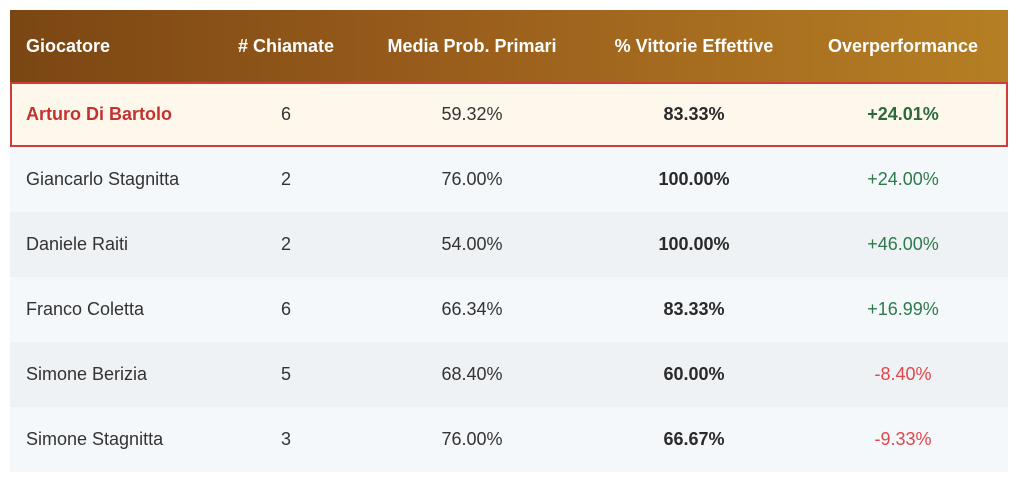 This screenshot has width=1024, height=486. I want to click on calls-count: 5, so click(285, 374).